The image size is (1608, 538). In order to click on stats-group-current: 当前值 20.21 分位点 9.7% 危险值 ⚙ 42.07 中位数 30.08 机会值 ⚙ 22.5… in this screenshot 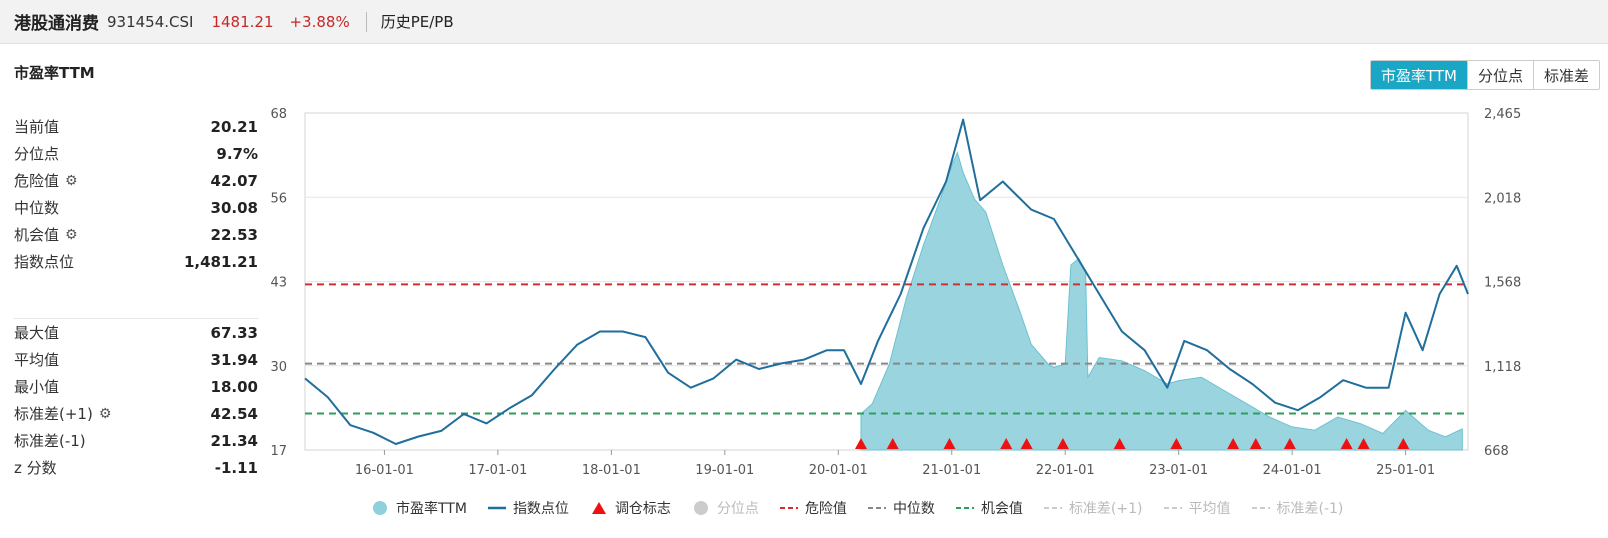, I will do `click(136, 194)`.